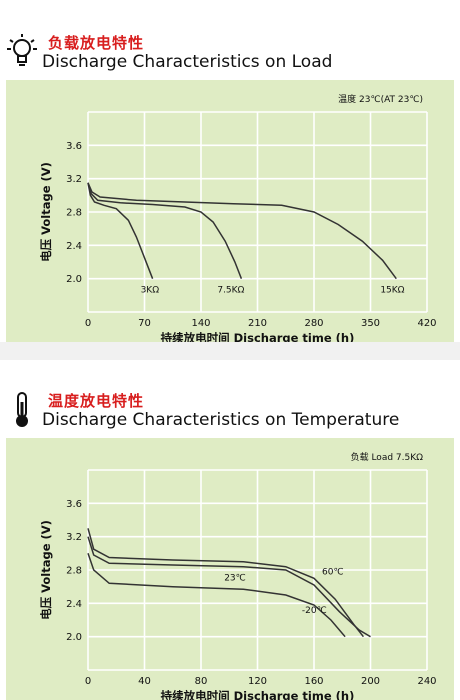  Describe the element at coordinates (96, 43) in the screenshot. I see `load-section-title-zh: 负载放电特性` at that location.